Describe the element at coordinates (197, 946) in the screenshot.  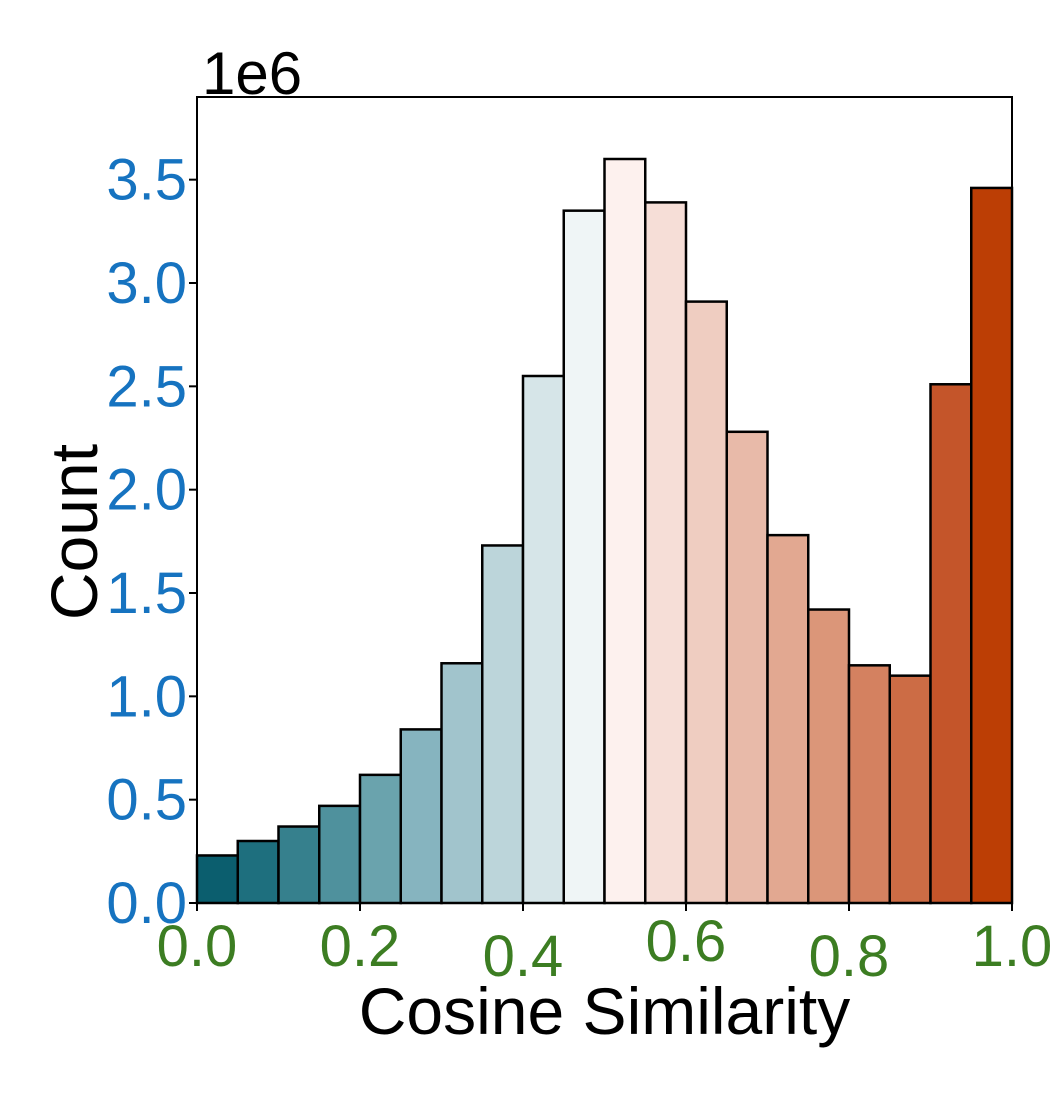
I see `x-tick-label: 0.0` at that location.